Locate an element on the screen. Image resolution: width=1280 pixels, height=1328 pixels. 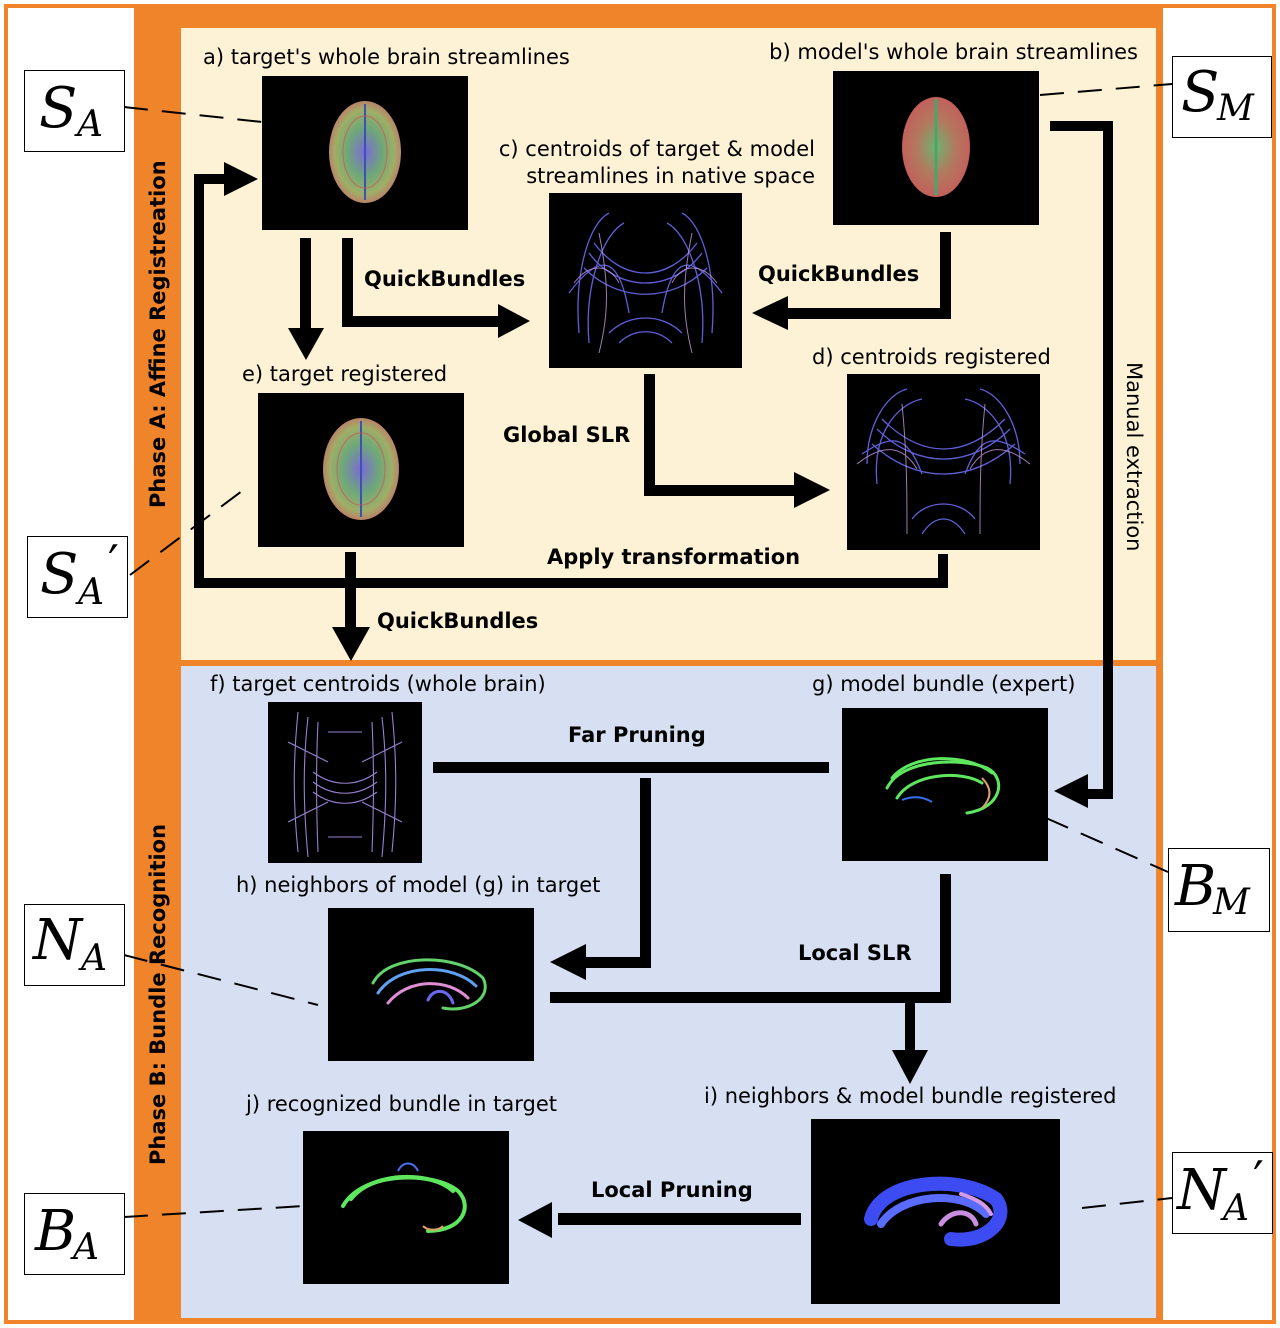
symbol-n-a-main: N is located at coordinates (57, 940).